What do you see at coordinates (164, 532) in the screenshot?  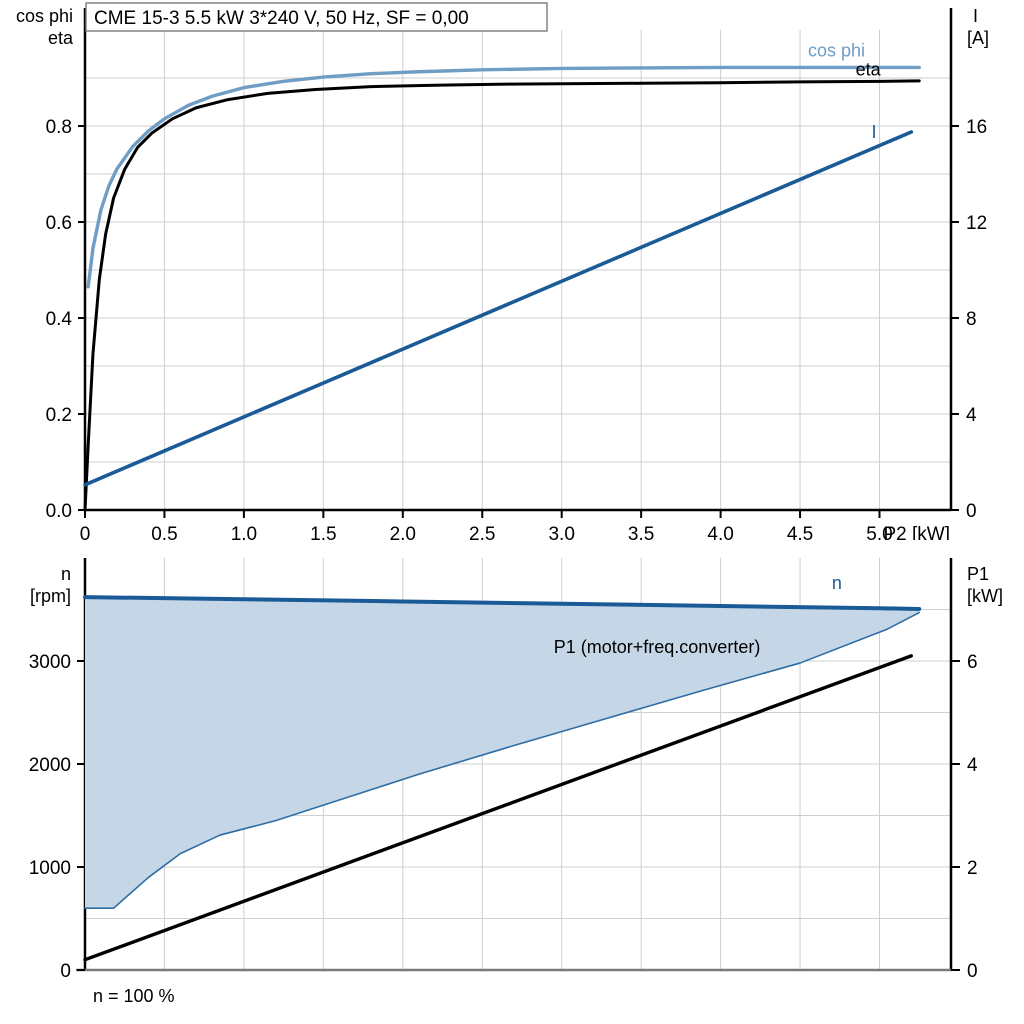 I see `tick-label-bottom: 0.5` at bounding box center [164, 532].